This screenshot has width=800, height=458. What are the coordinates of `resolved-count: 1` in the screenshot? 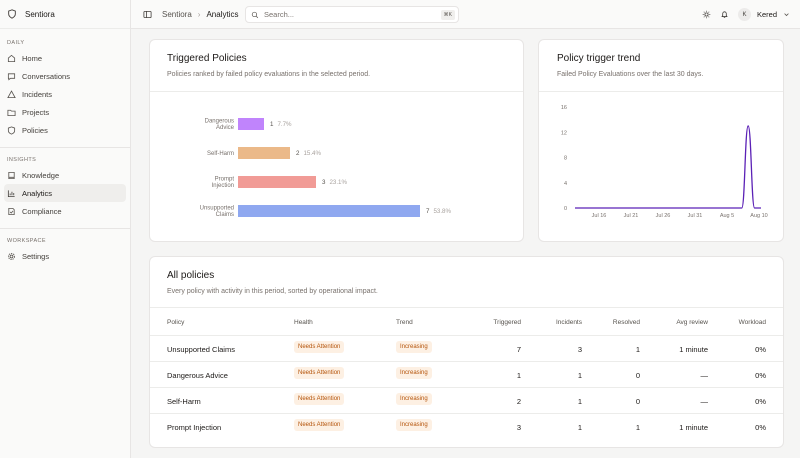 It's located at (637, 427).